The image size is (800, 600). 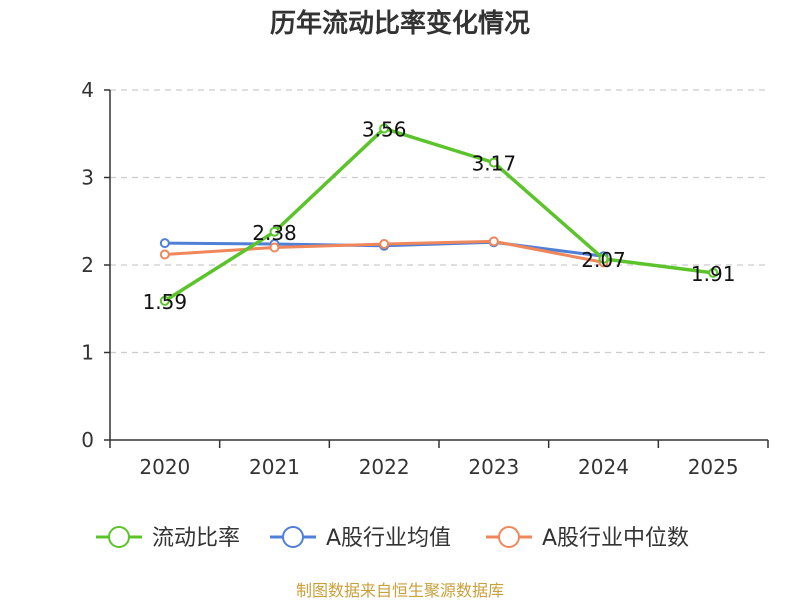 I want to click on legend-label: A股行业均值, so click(x=388, y=538).